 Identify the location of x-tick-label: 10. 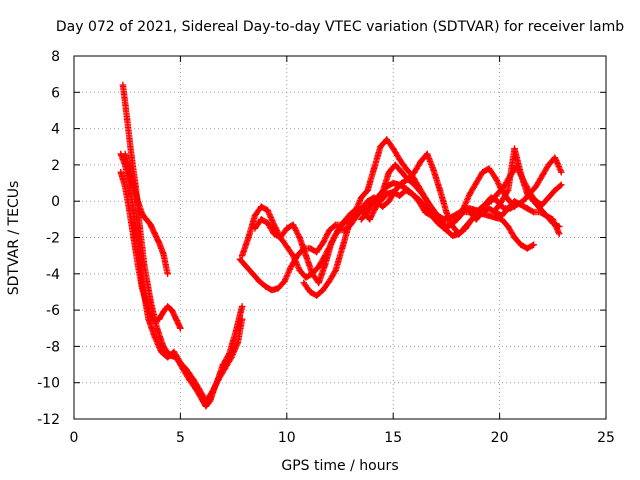
(287, 438).